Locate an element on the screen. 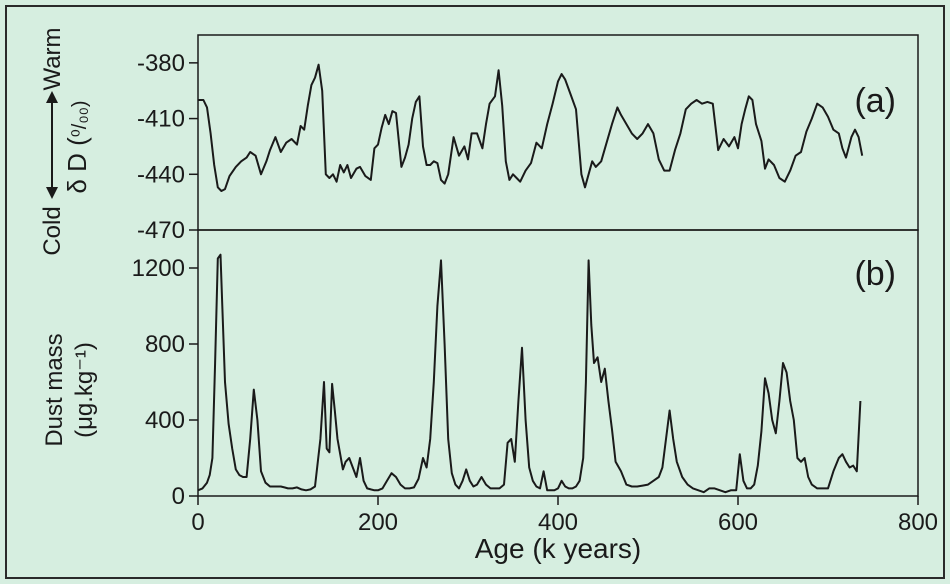 The height and width of the screenshot is (584, 950). panel-a-y-label-cold: Cold is located at coordinates (52, 230).